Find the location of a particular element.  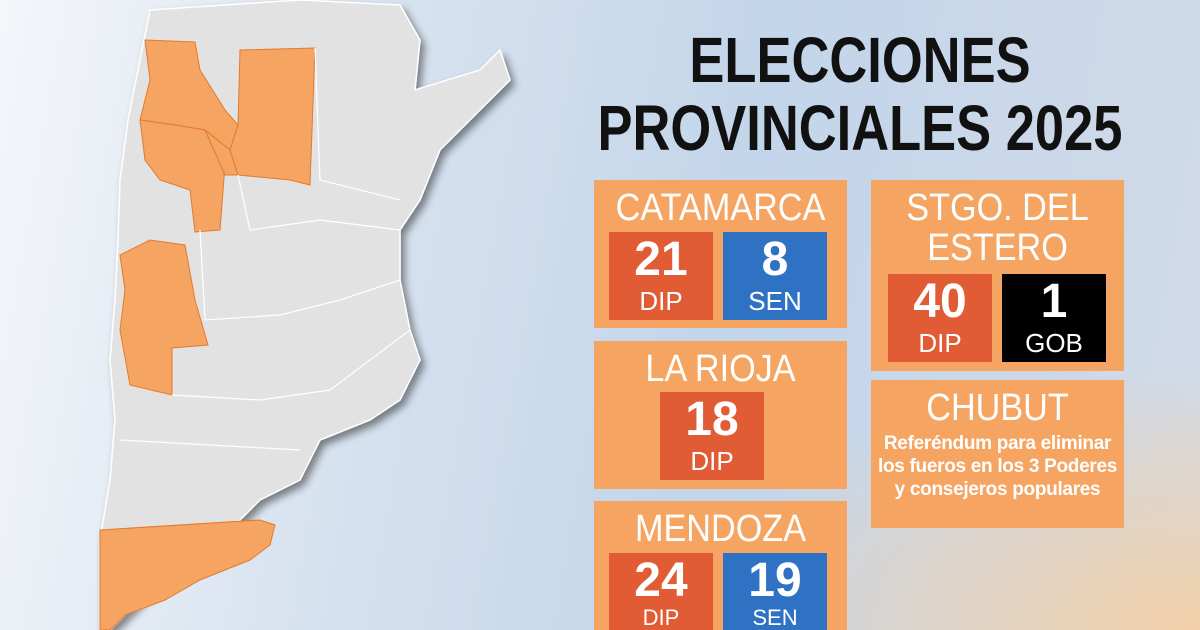

province-catamarca is located at coordinates (182, 176).